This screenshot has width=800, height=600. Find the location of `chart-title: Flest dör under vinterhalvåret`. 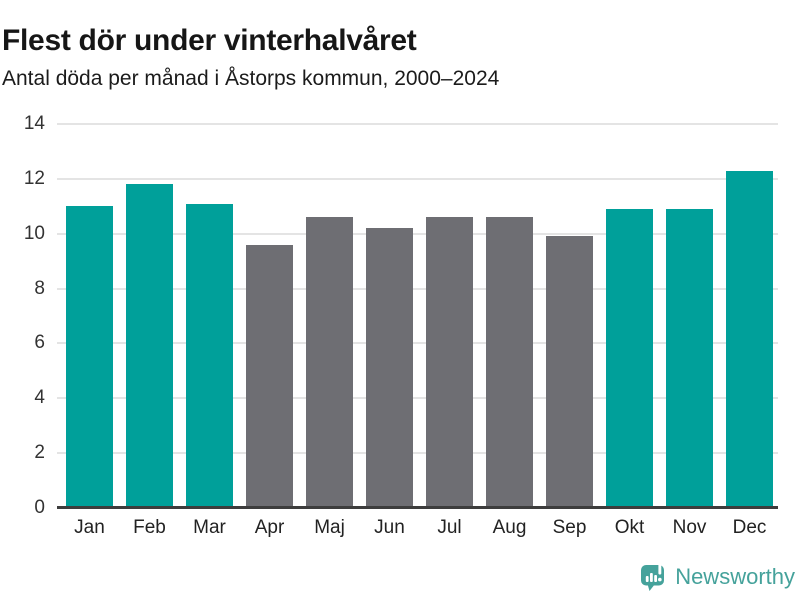

chart-title: Flest dör under vinterhalvåret is located at coordinates (209, 41).